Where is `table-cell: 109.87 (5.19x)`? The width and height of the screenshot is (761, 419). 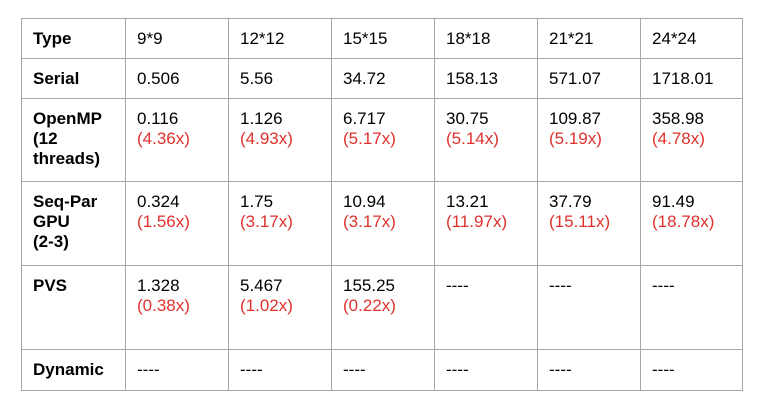
table-cell: 109.87 (5.19x) is located at coordinates (589, 140).